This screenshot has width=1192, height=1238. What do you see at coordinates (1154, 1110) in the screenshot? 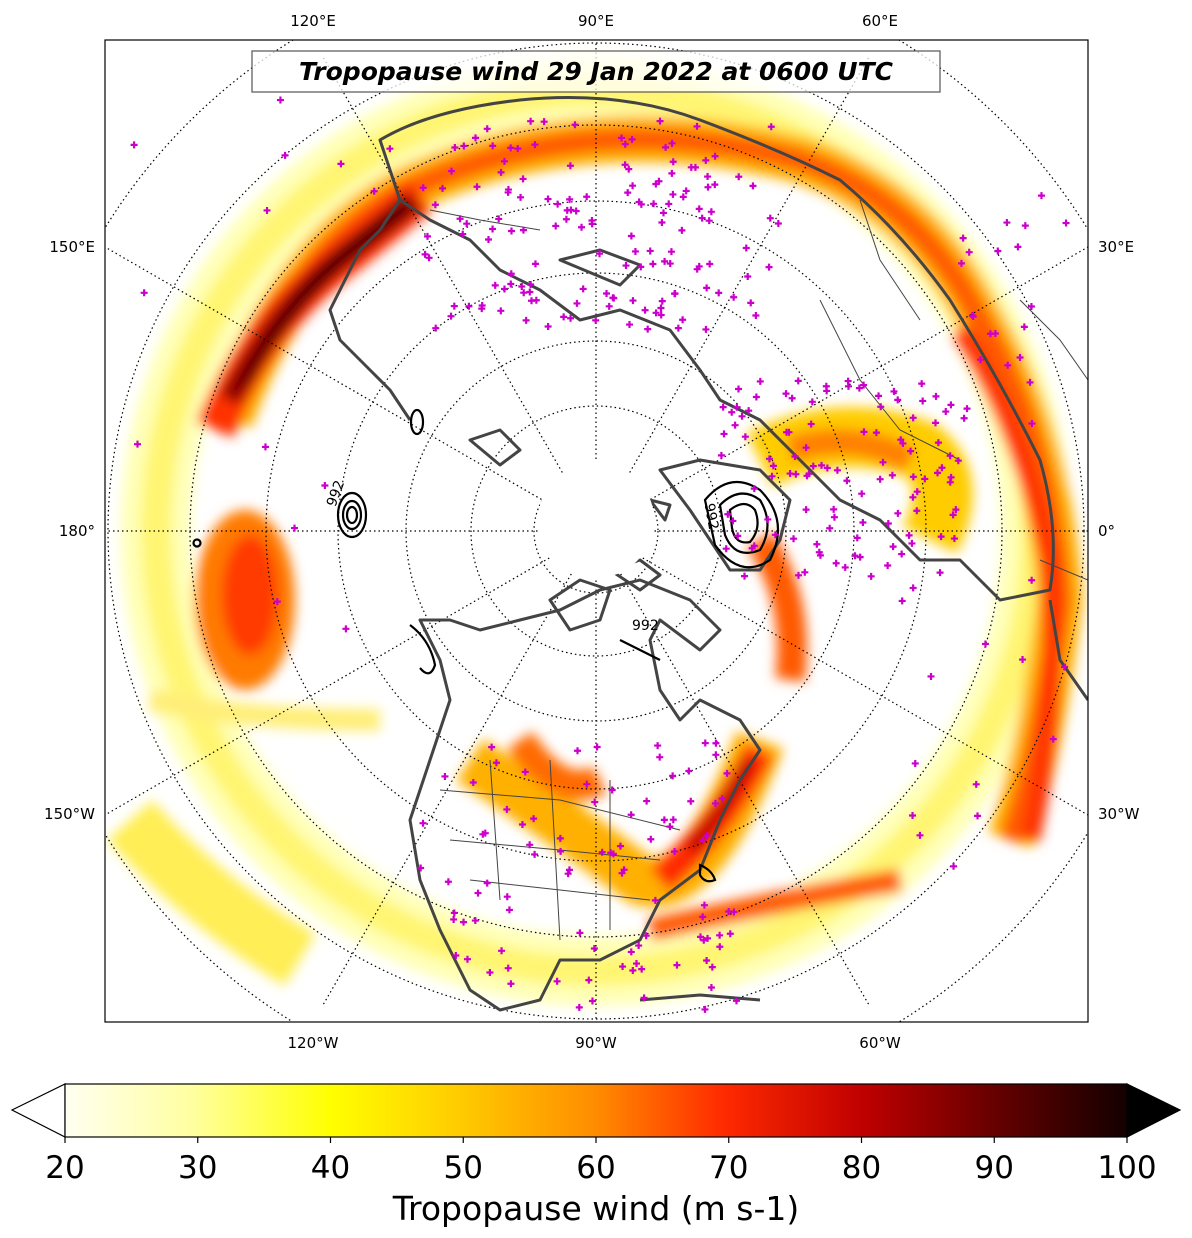
I see `colorbar-extend-max` at bounding box center [1154, 1110].